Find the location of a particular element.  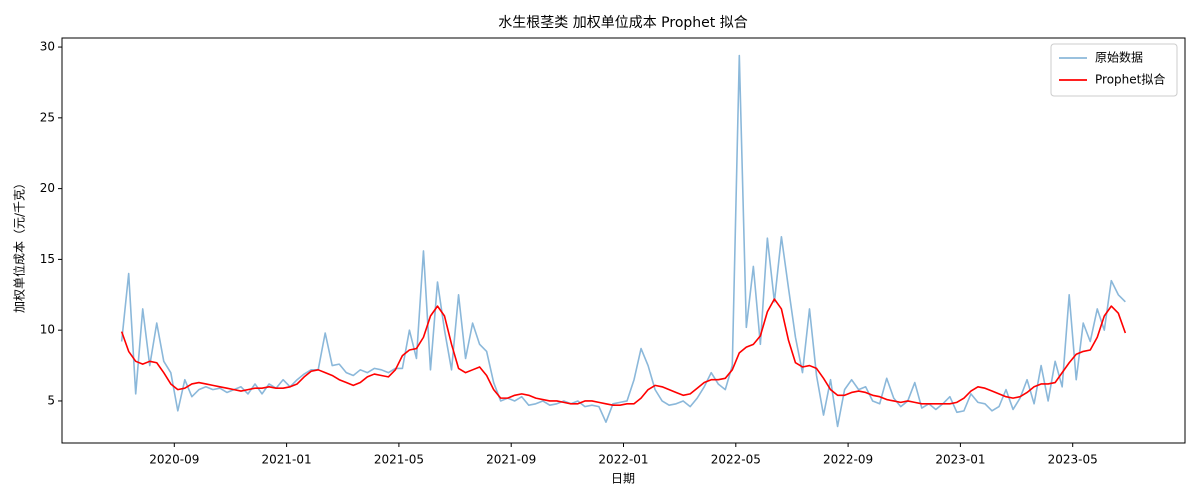

legend-label: 原始数据 is located at coordinates (1119, 57).